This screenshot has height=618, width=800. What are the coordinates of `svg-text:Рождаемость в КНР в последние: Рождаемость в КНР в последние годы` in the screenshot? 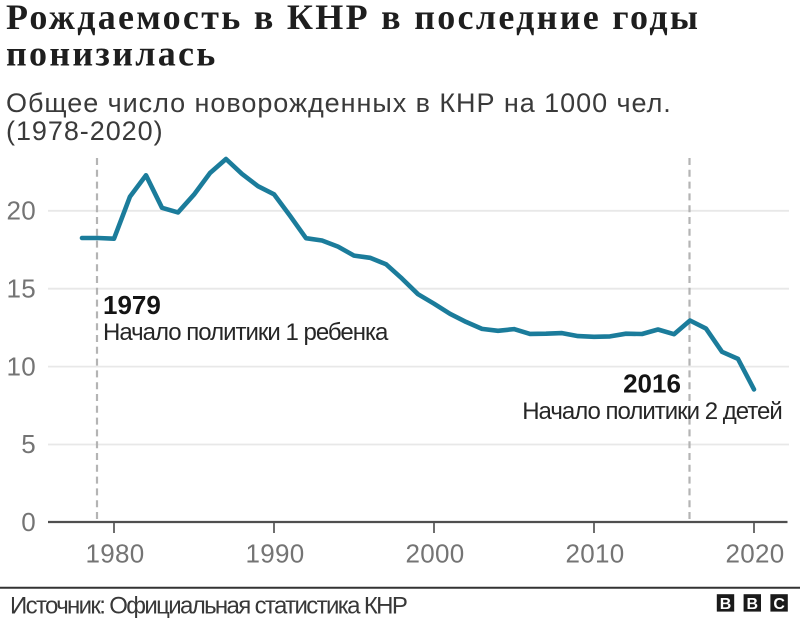 It's located at (353, 18).